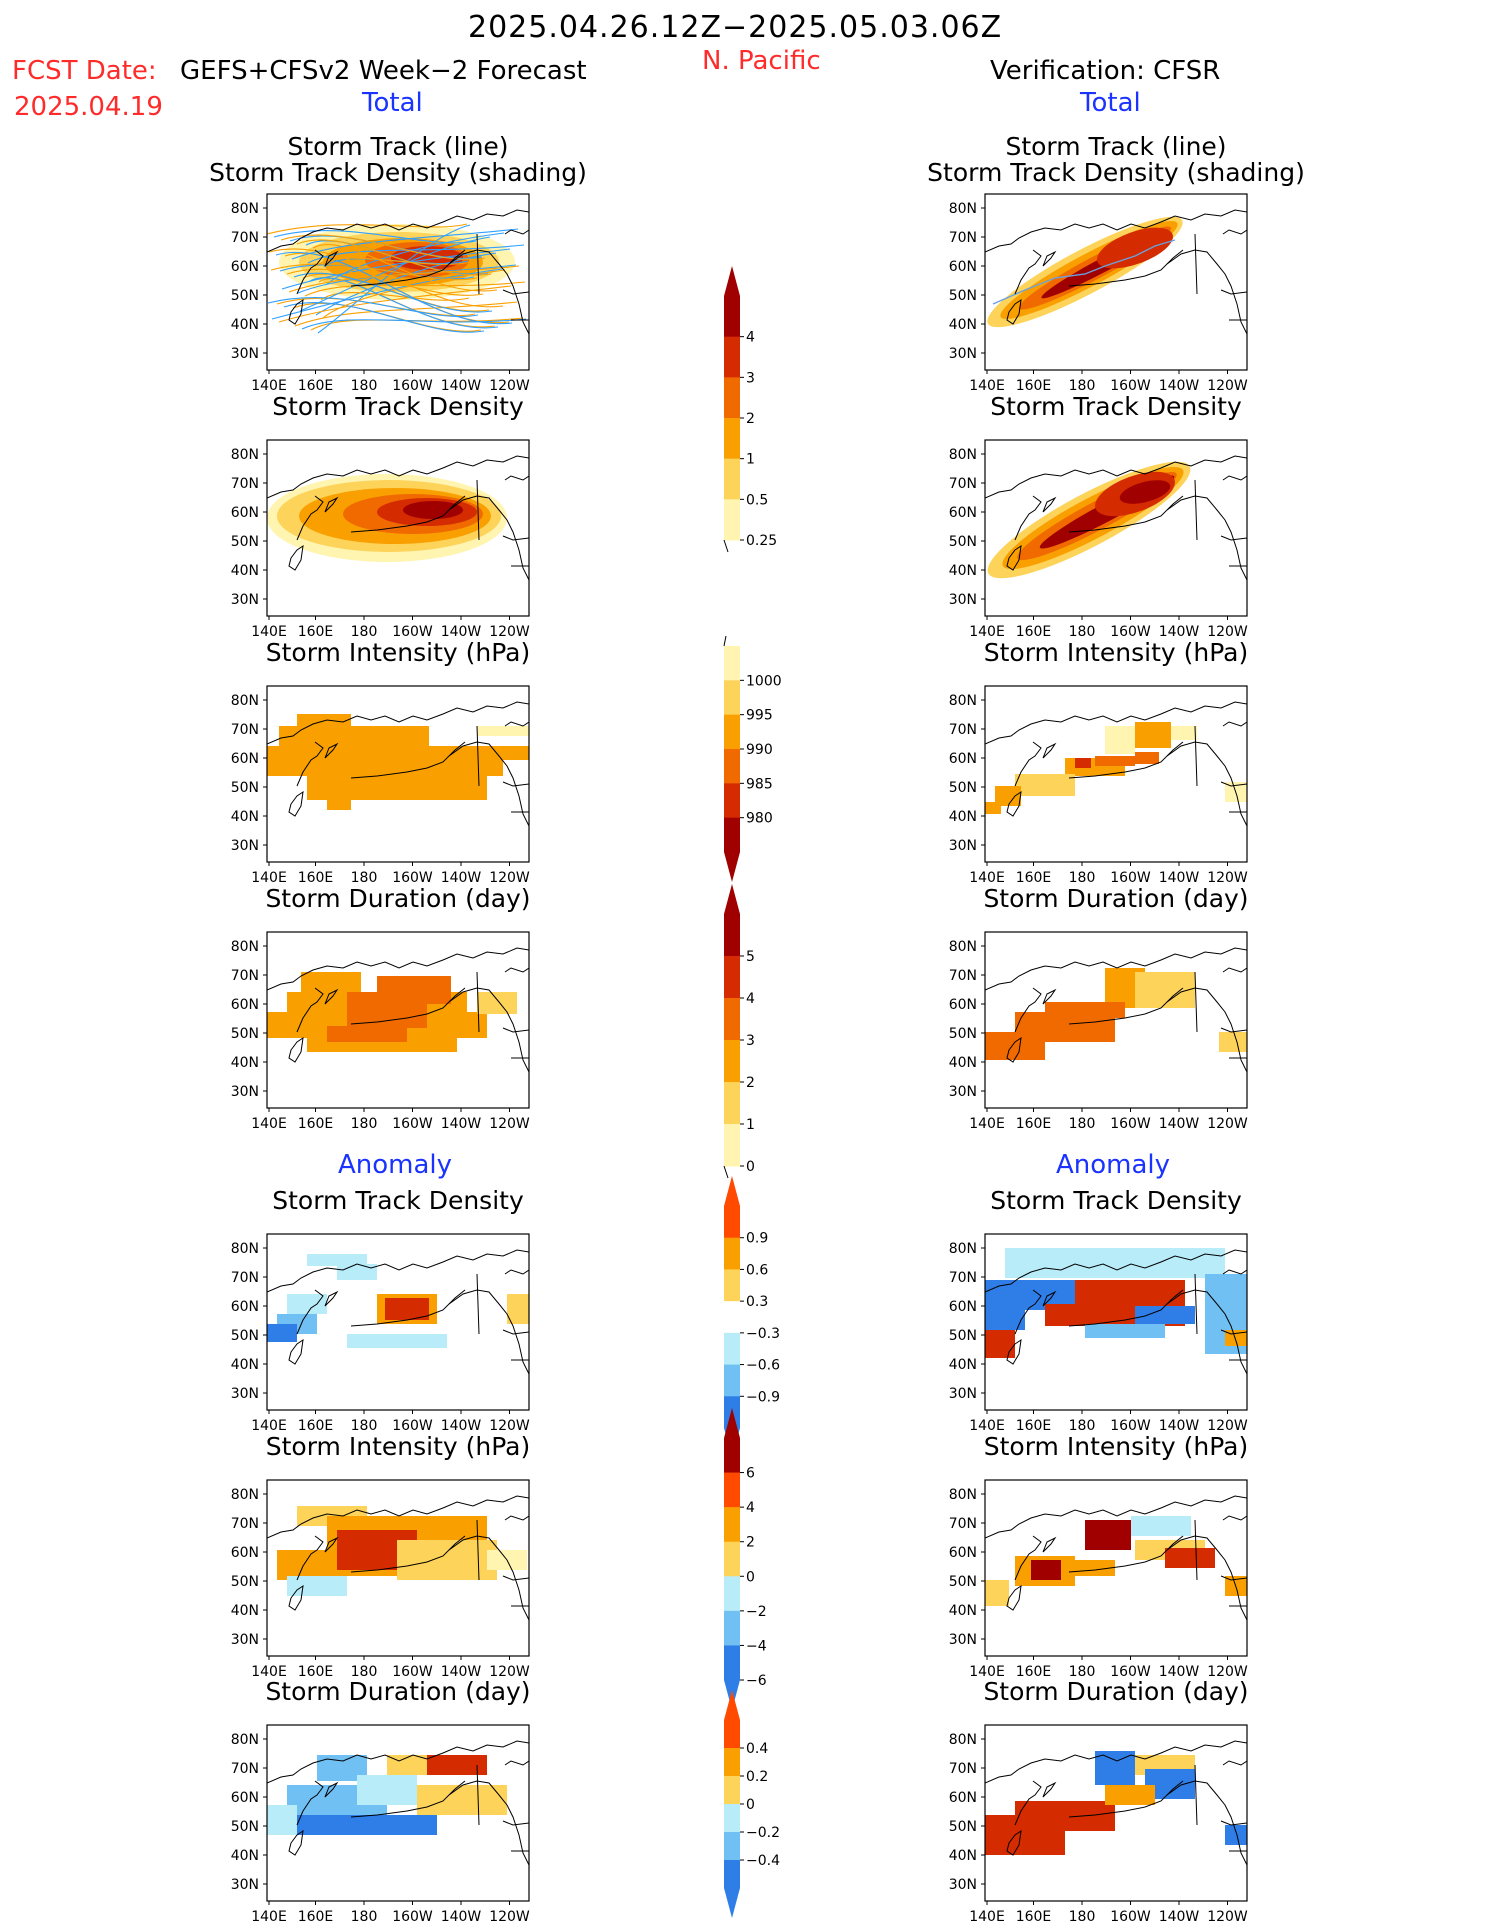  I want to click on colorbar-label: 0.3, so click(757, 1302).